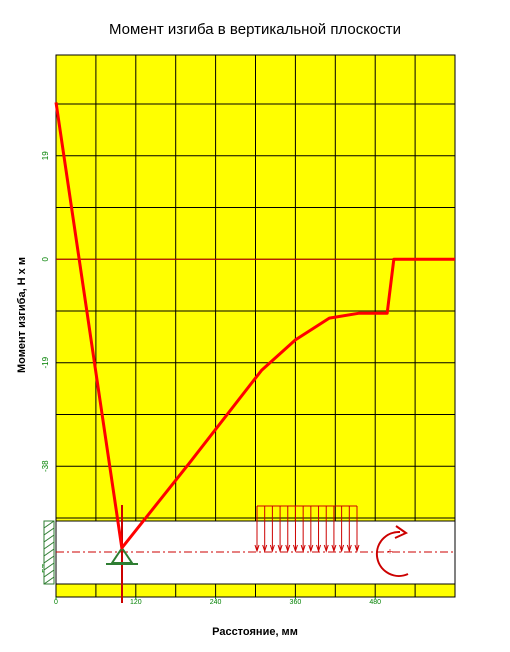  What do you see at coordinates (45, 362) in the screenshot?
I see `y-tick-label: -19` at bounding box center [45, 362].